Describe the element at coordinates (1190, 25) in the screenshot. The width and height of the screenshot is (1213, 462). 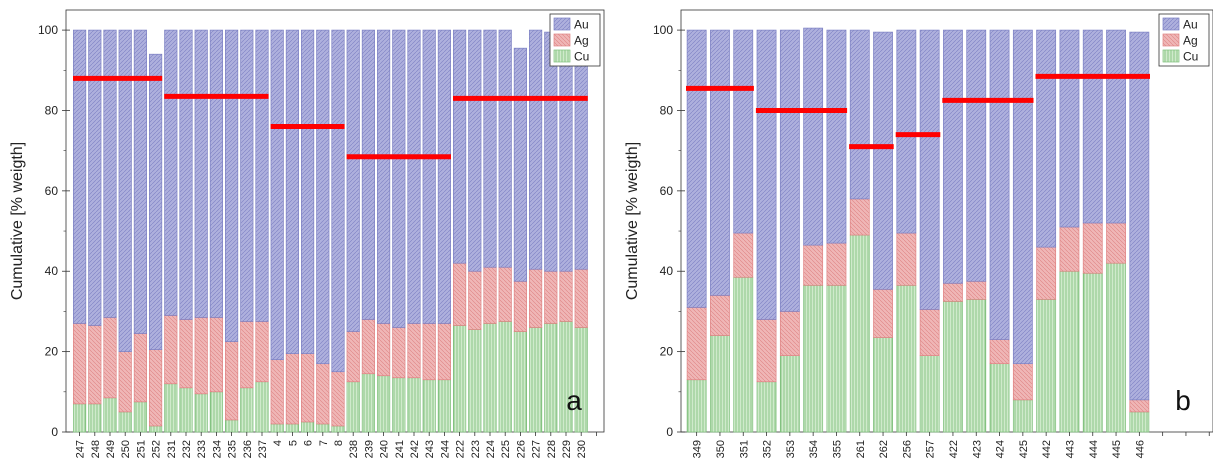
I see `legend-label-au: Au` at that location.